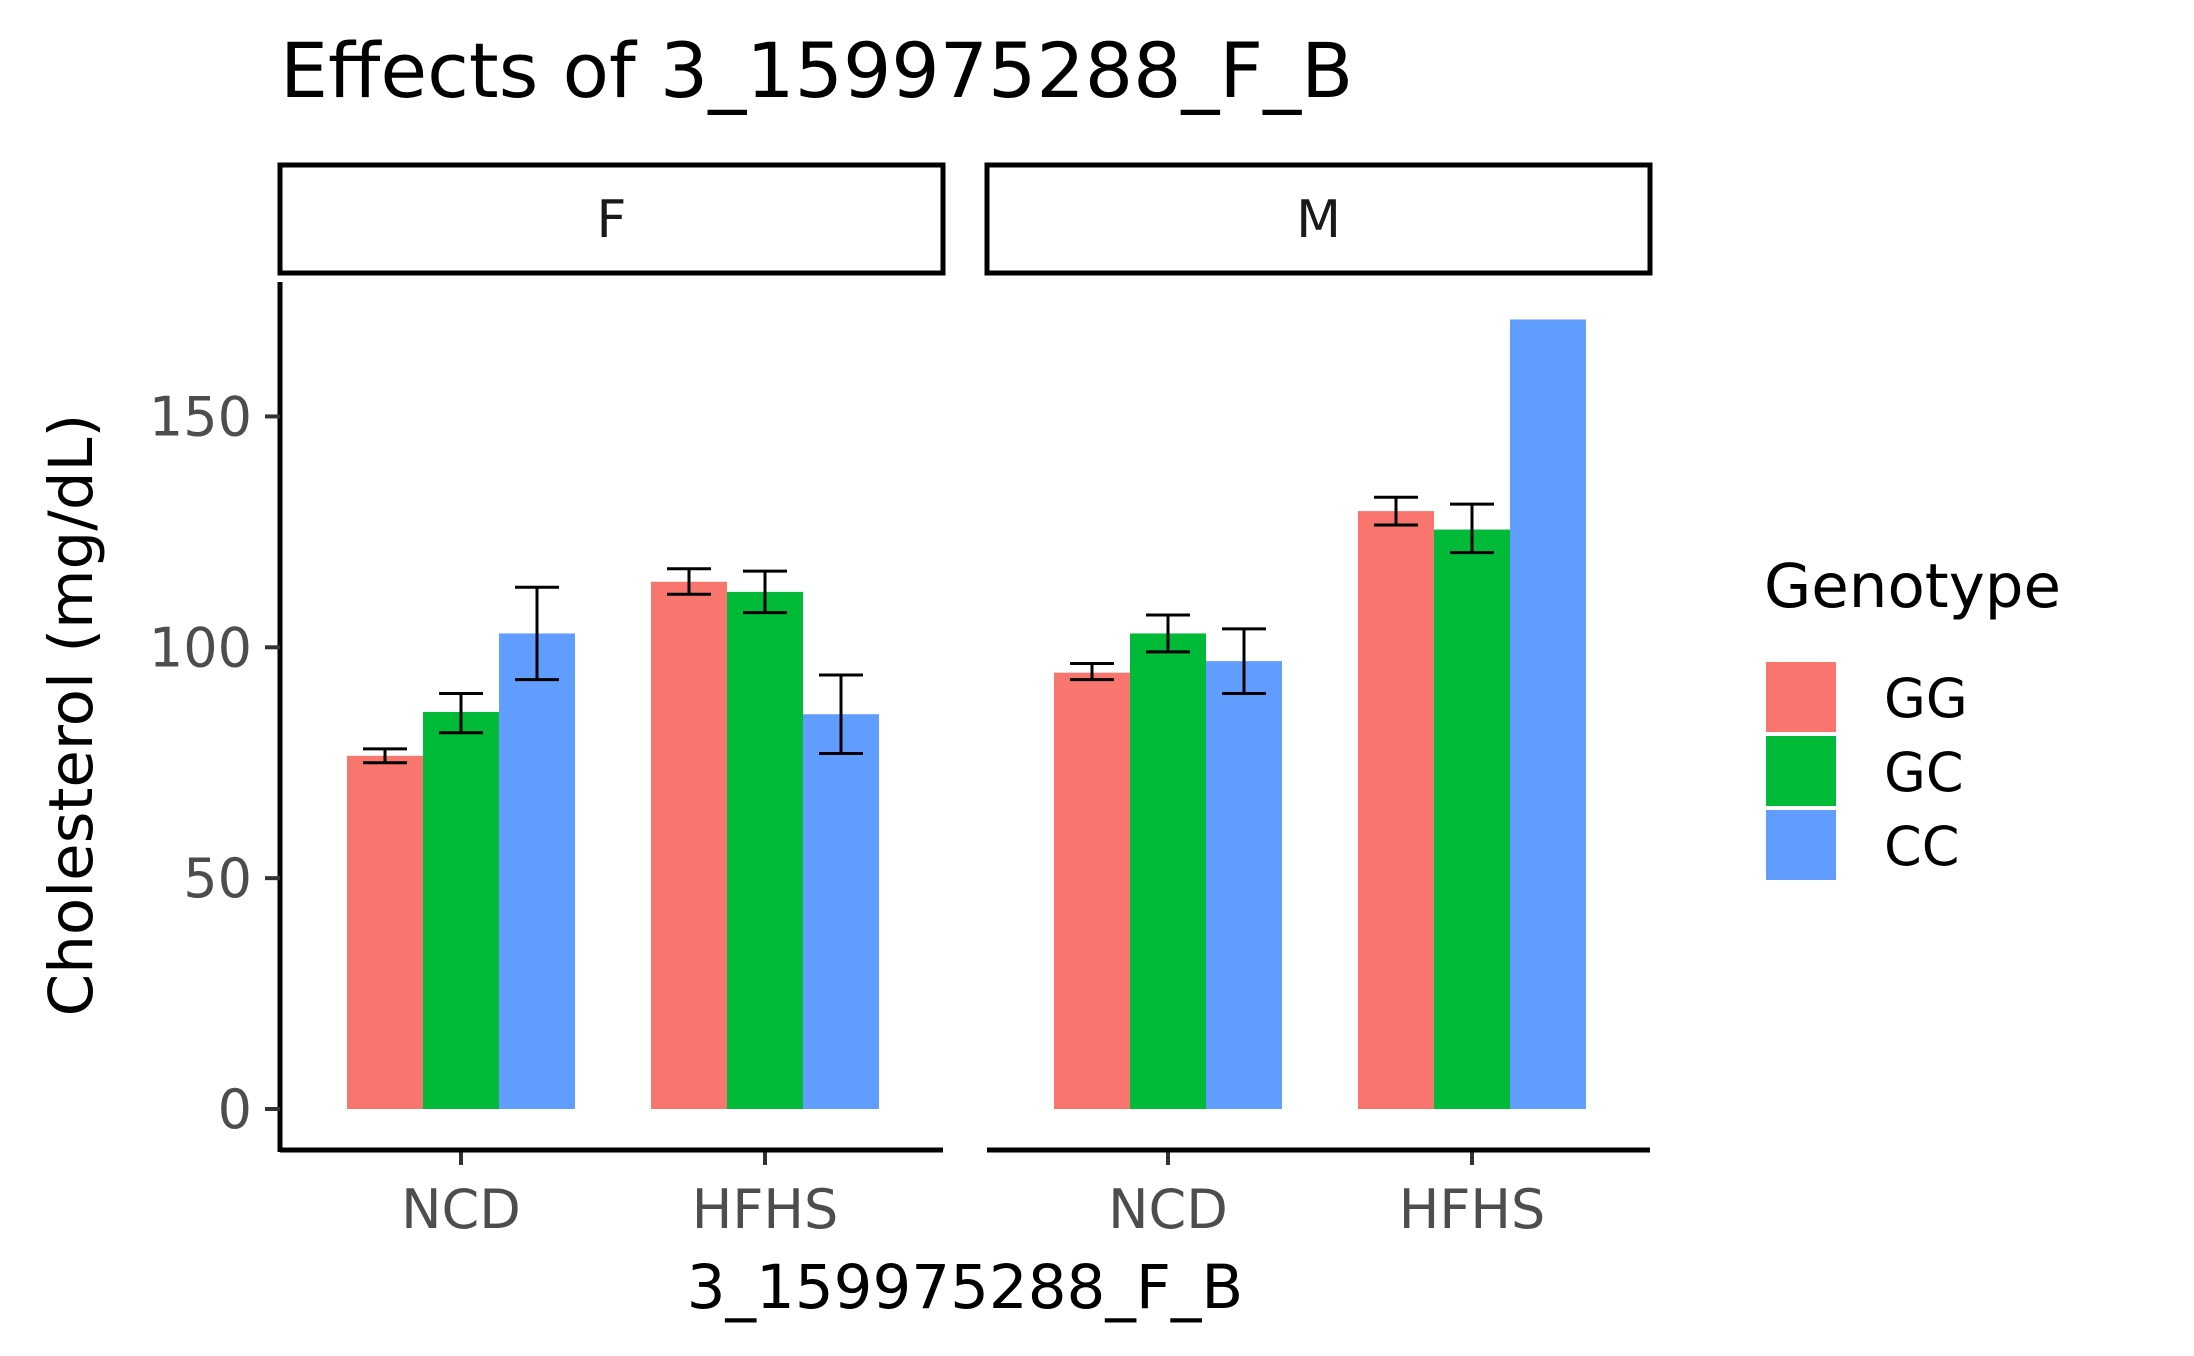 The image size is (2194, 1356). I want to click on chart-title: Effects of 3_159975288_F_B, so click(816, 70).